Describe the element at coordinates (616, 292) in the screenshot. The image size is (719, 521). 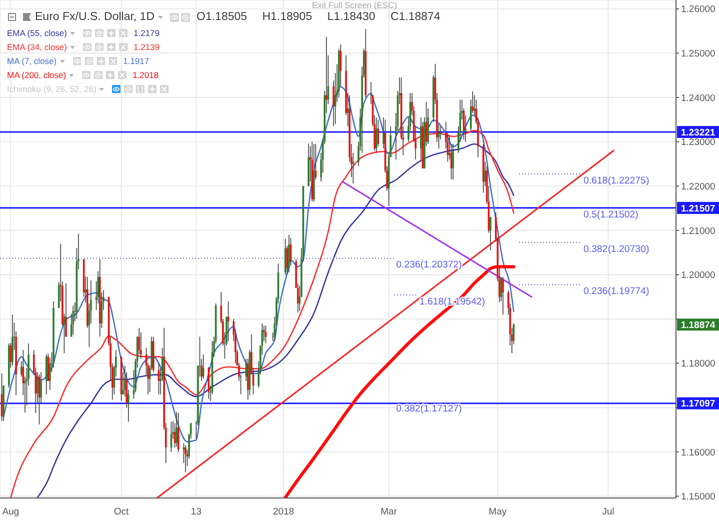
I see `annotation: 0.236(1.19774)` at that location.